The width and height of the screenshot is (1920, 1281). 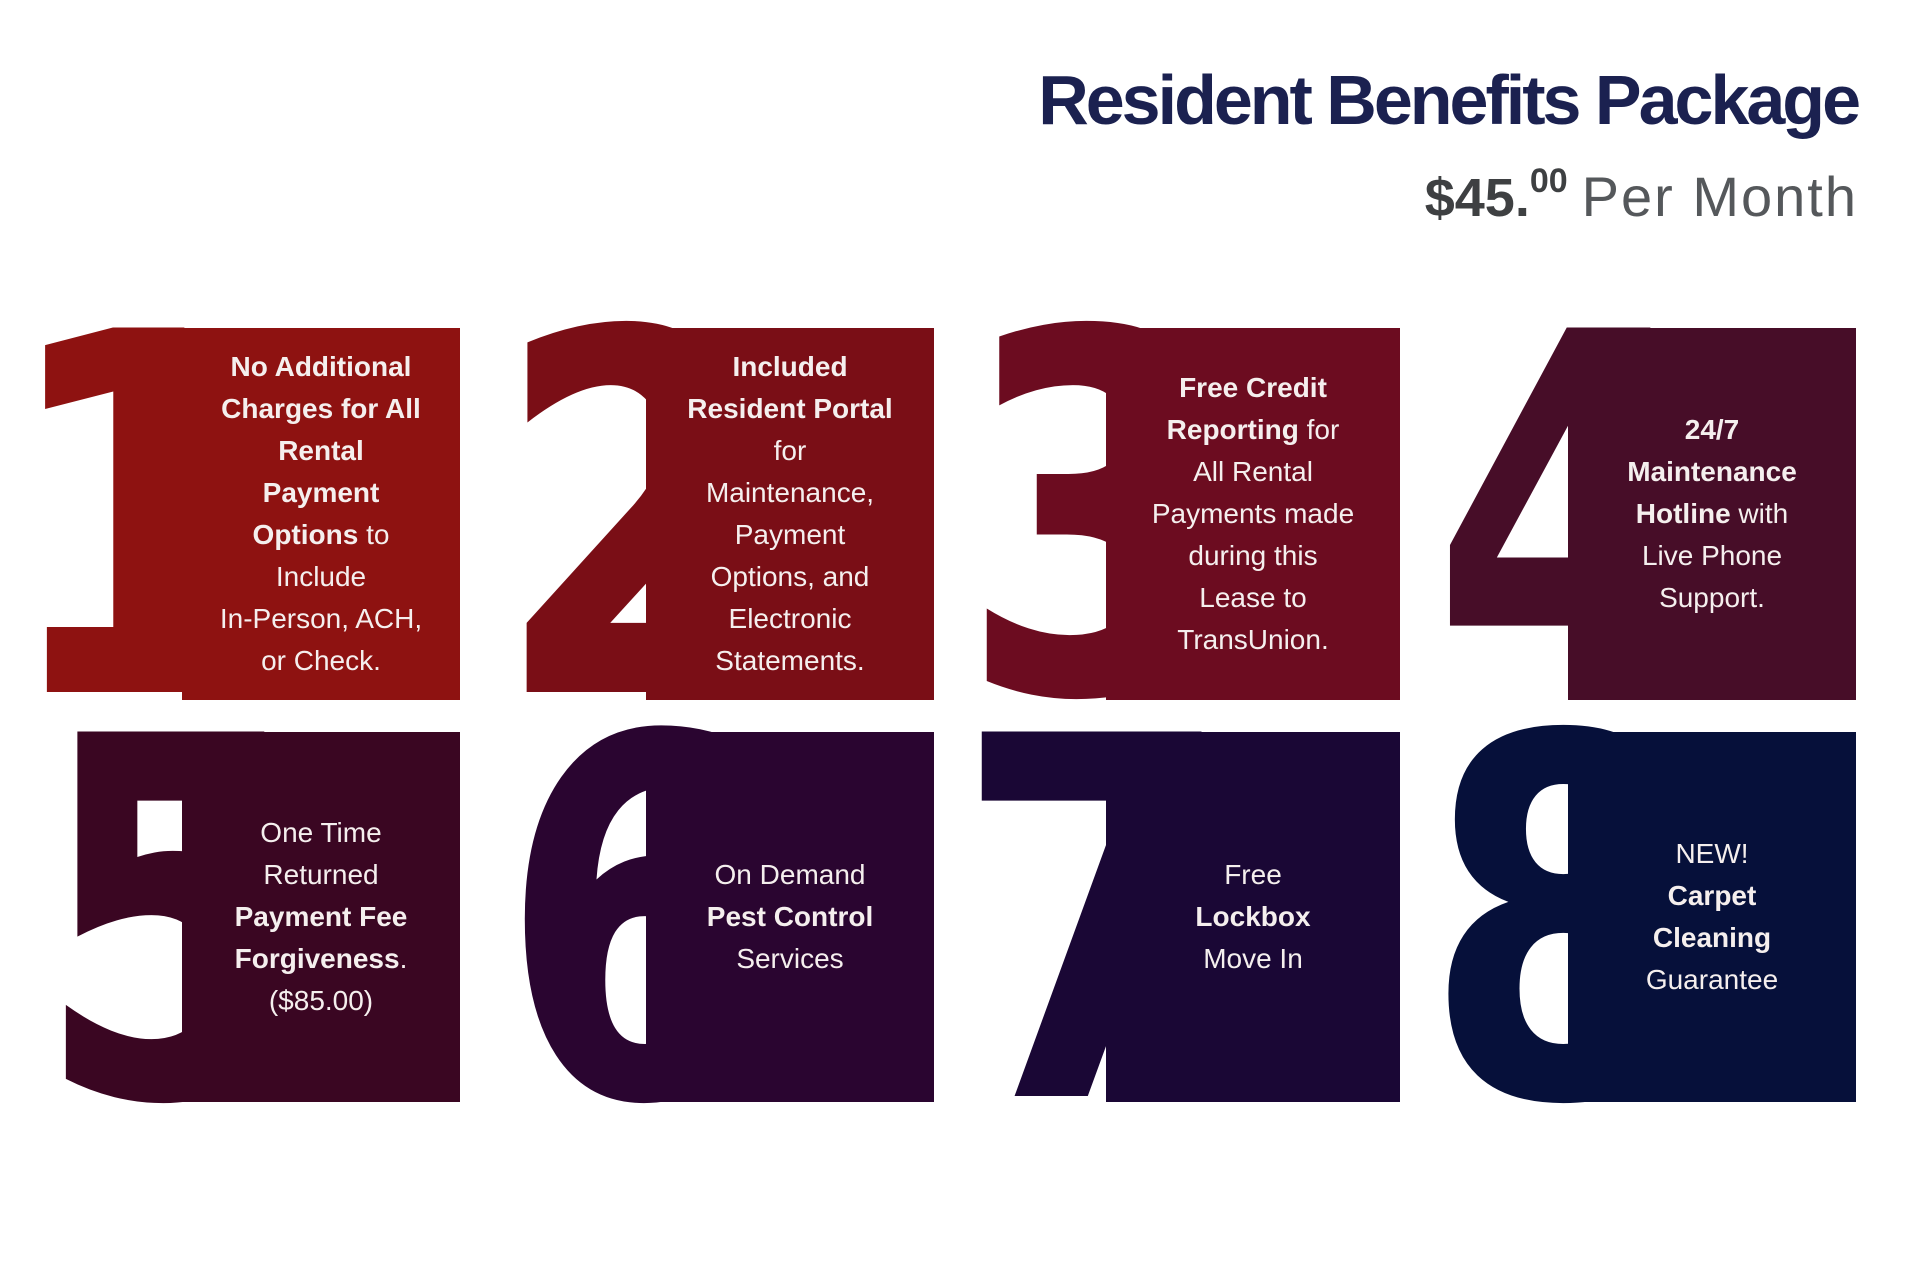 I want to click on card-text-segment: Included, so click(x=790, y=366).